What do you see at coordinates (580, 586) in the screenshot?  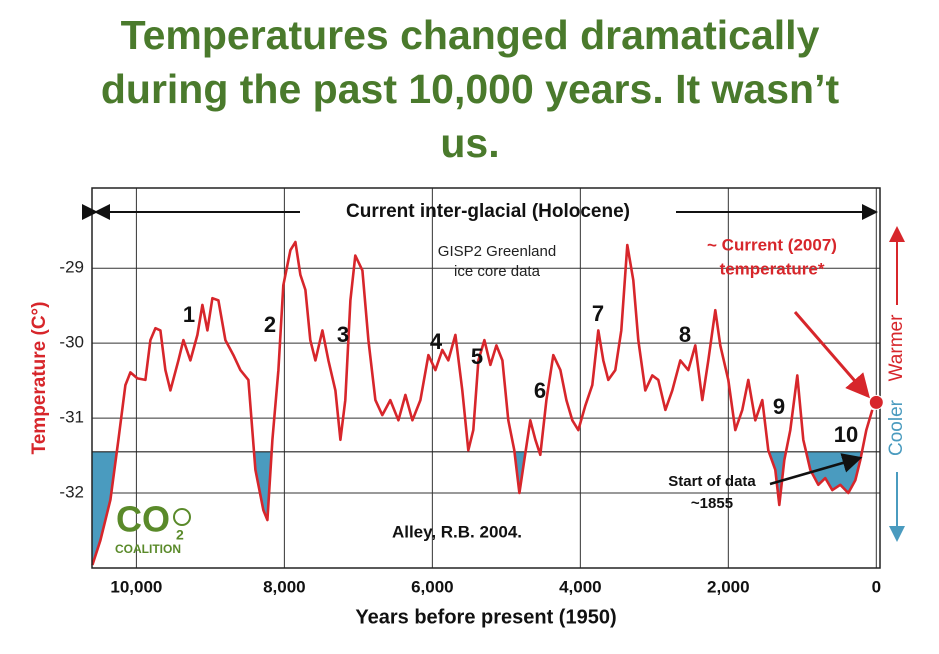 I see `x-tick-label: 4,000` at bounding box center [580, 586].